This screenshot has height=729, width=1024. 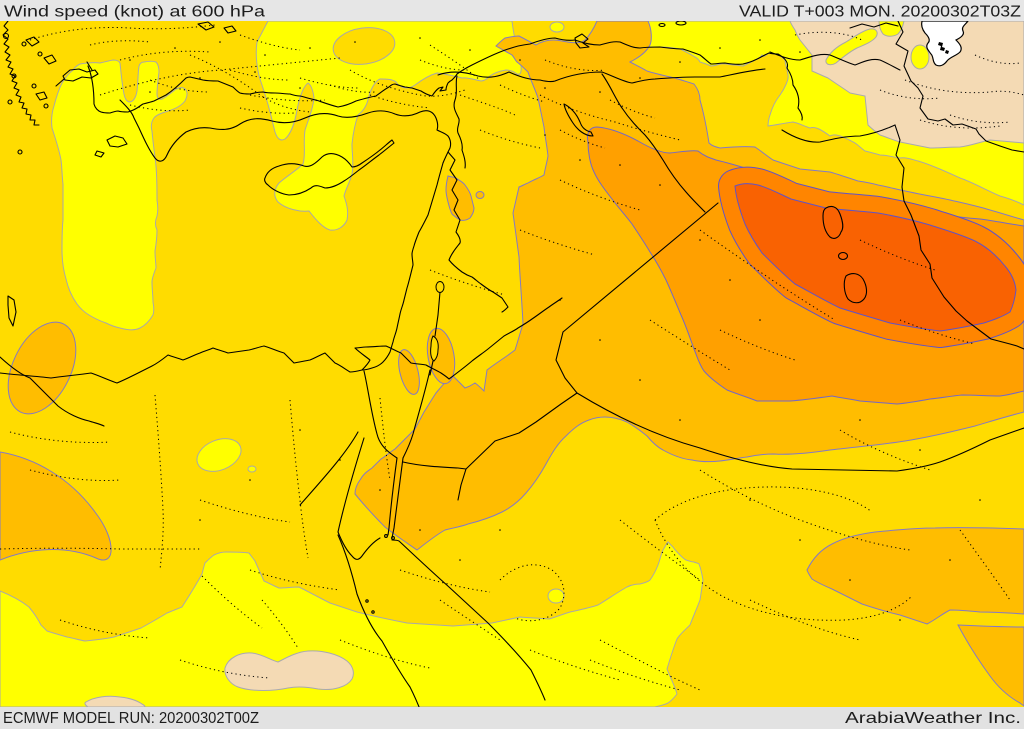 I want to click on svg-text: ArabiaWeather Inc., so click(x=933, y=718).